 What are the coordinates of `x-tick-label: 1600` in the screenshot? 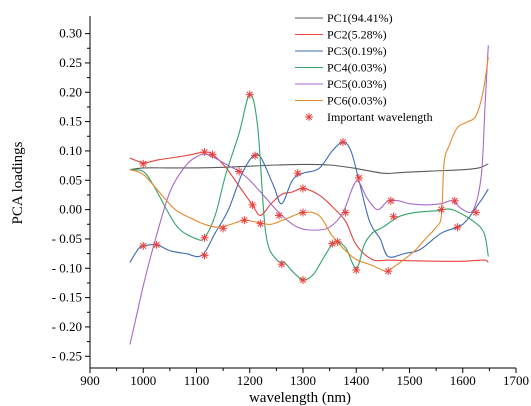 It's located at (463, 380).